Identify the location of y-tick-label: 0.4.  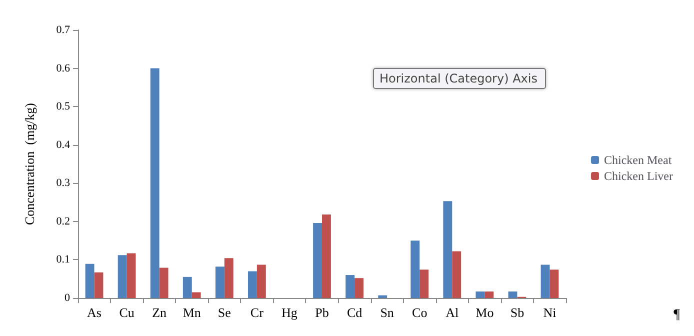
(63, 144).